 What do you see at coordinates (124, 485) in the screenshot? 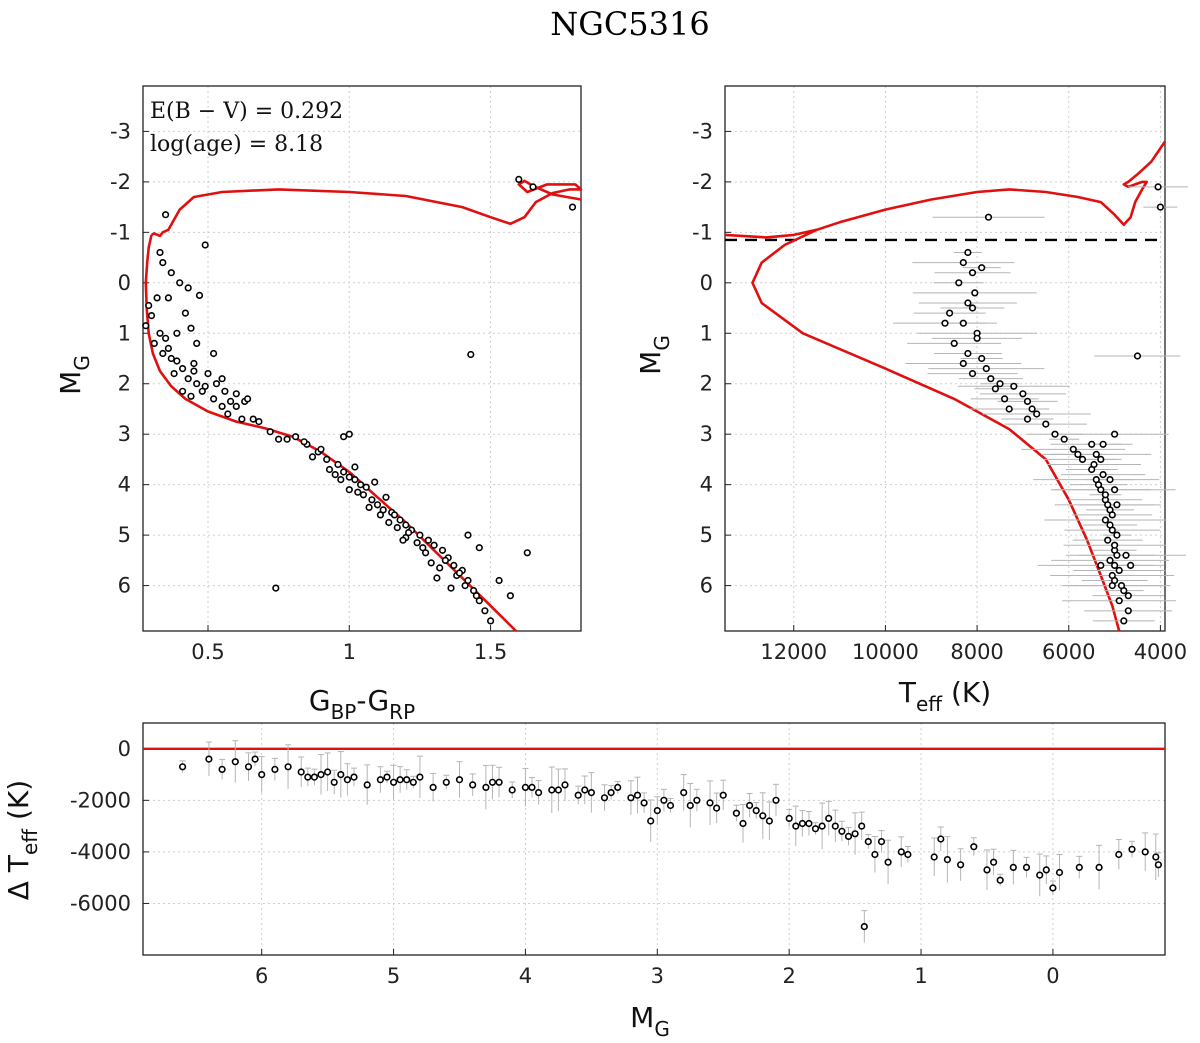
I see `cmd-ytick-label: 4` at bounding box center [124, 485].